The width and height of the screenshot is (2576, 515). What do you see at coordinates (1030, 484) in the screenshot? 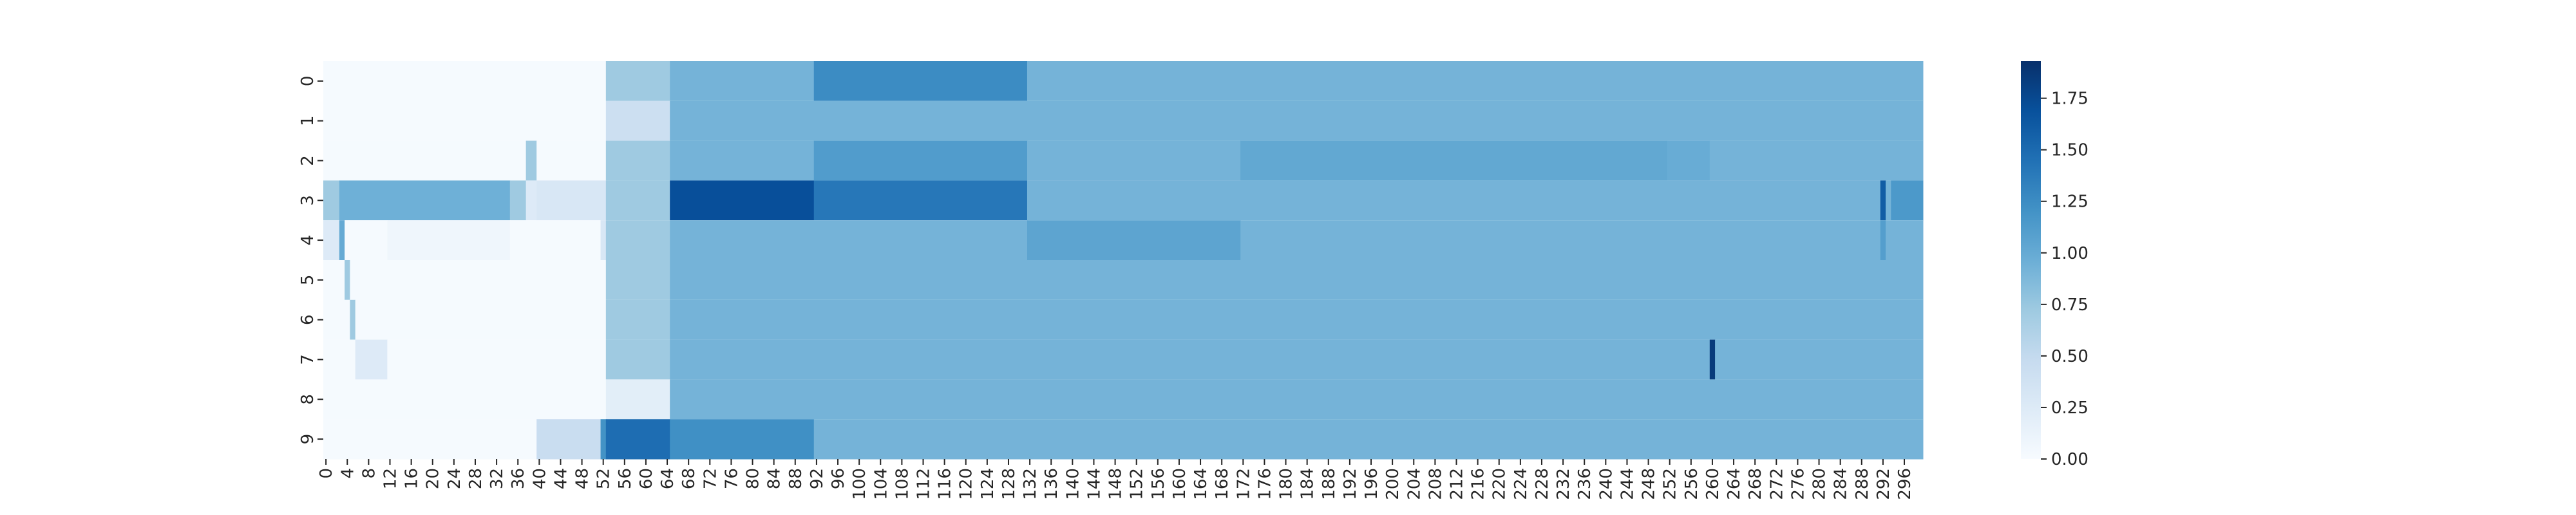
I see `x-tick-label: 132` at bounding box center [1030, 484].